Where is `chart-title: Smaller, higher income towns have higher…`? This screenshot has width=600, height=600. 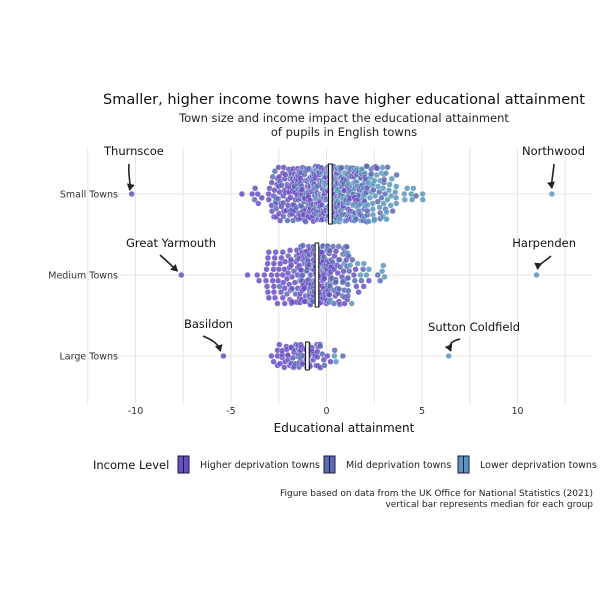
chart-title: Smaller, higher income towns have higher… is located at coordinates (344, 100).